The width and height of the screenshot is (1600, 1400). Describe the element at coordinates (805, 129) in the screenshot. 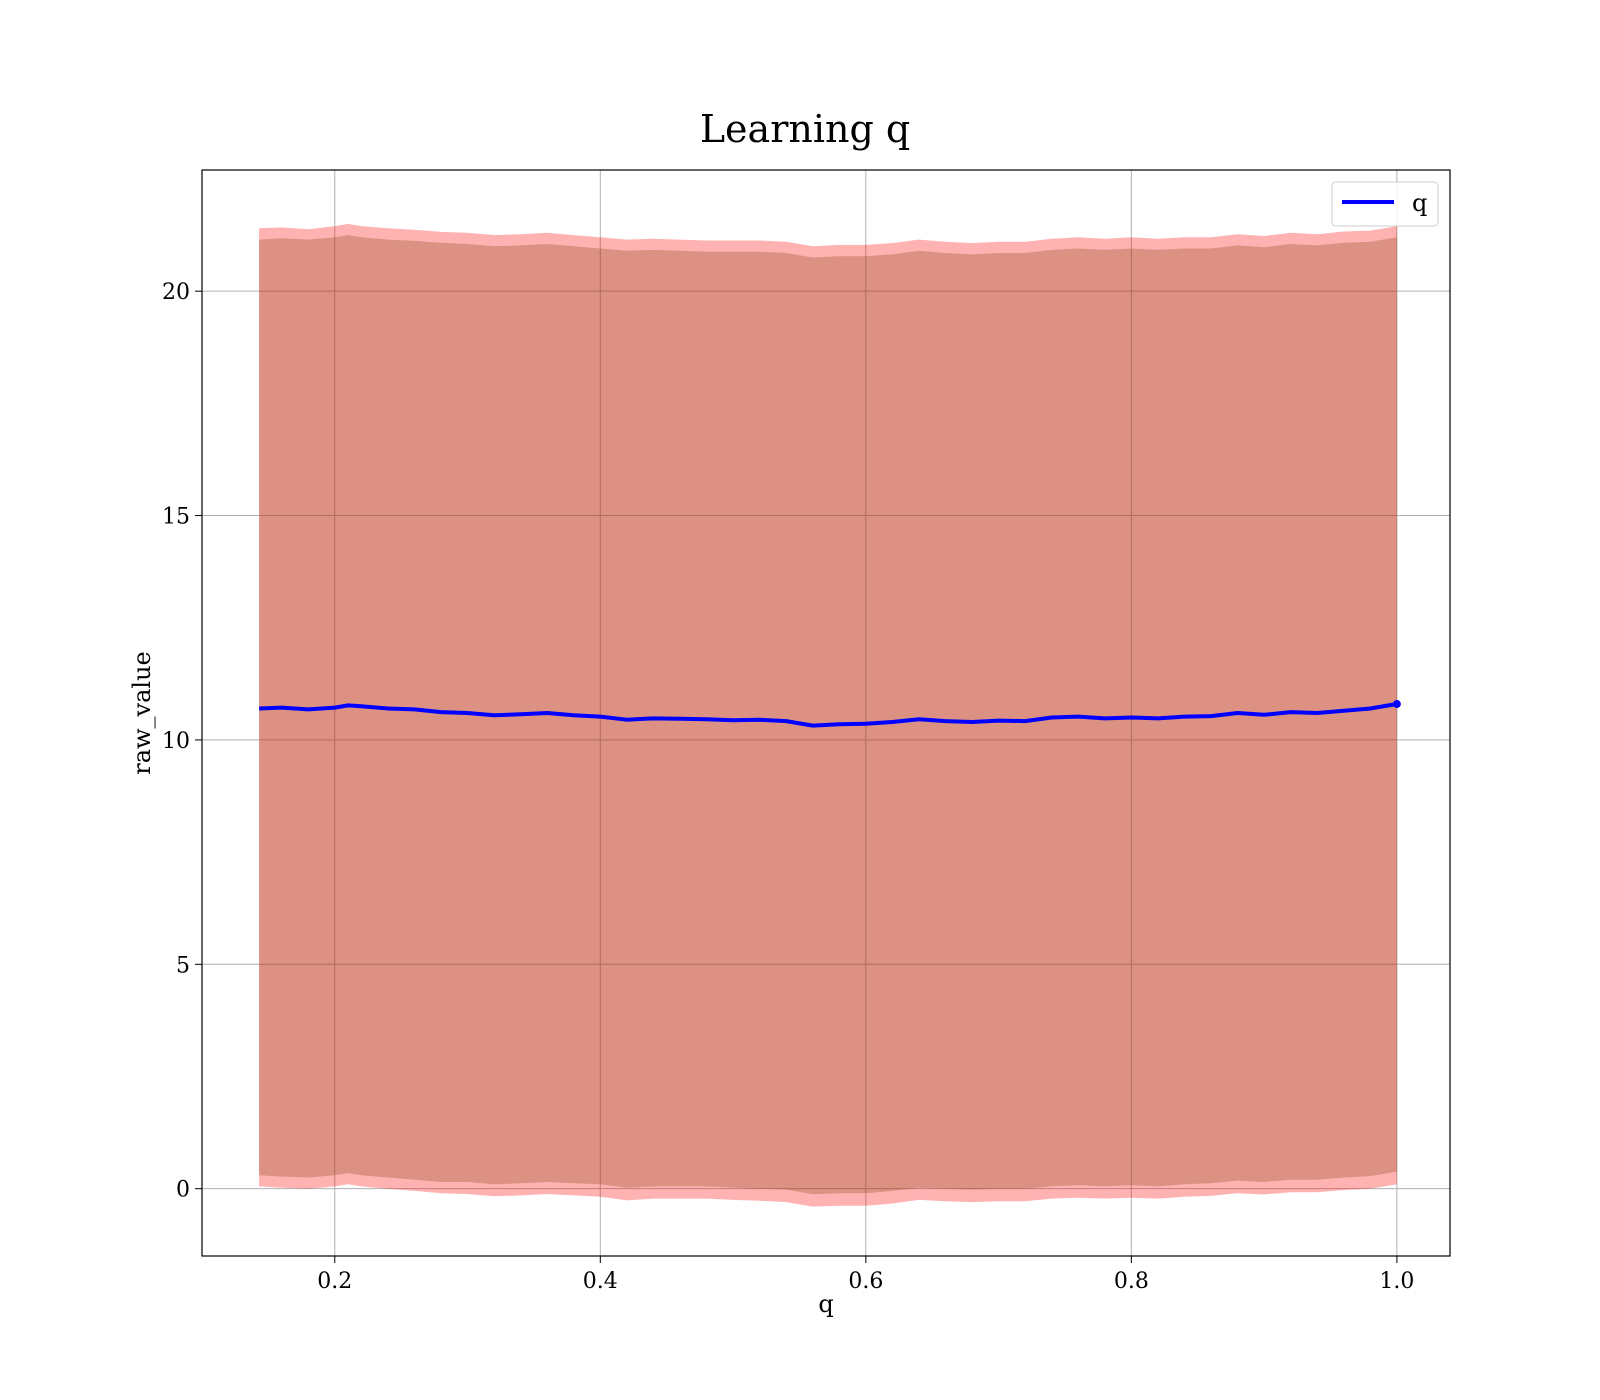

I see `chart-title: Learning q` at that location.